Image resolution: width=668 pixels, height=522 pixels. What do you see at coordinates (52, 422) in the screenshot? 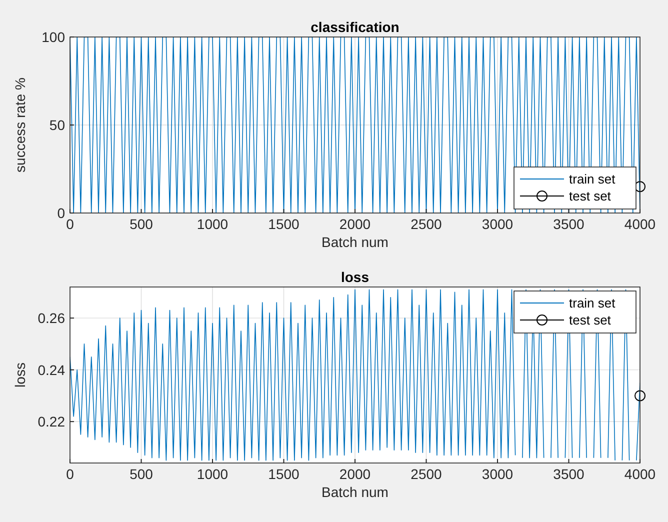
I see `y-tick-label: 0.22` at bounding box center [52, 422].